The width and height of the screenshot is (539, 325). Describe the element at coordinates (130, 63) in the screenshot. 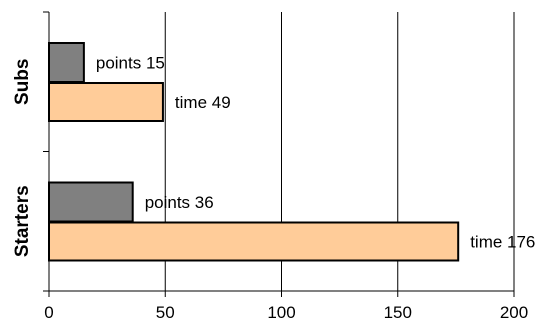

I see `data-label-subs-series0: points 15` at that location.